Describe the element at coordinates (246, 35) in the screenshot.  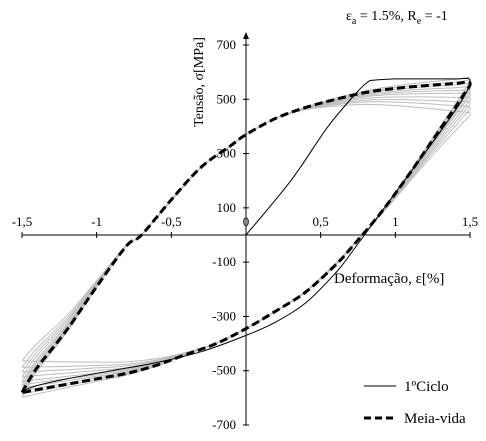
I see `y-axis-arrow` at that location.